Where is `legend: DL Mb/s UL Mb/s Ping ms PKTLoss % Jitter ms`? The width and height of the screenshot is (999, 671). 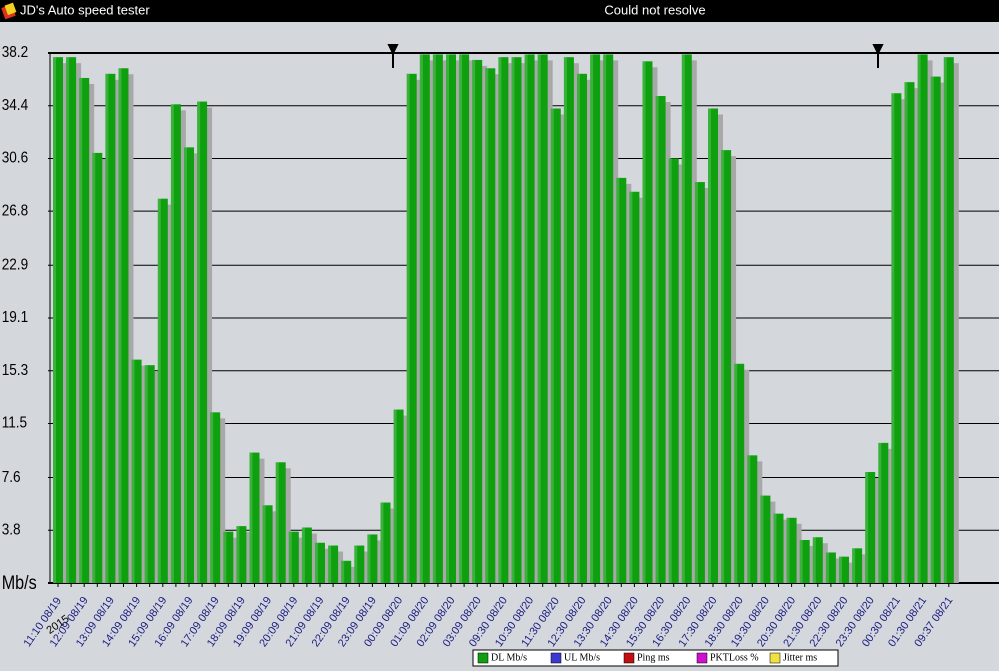 legend: DL Mb/s UL Mb/s Ping ms PKTLoss % Jitter ms is located at coordinates (655, 658).